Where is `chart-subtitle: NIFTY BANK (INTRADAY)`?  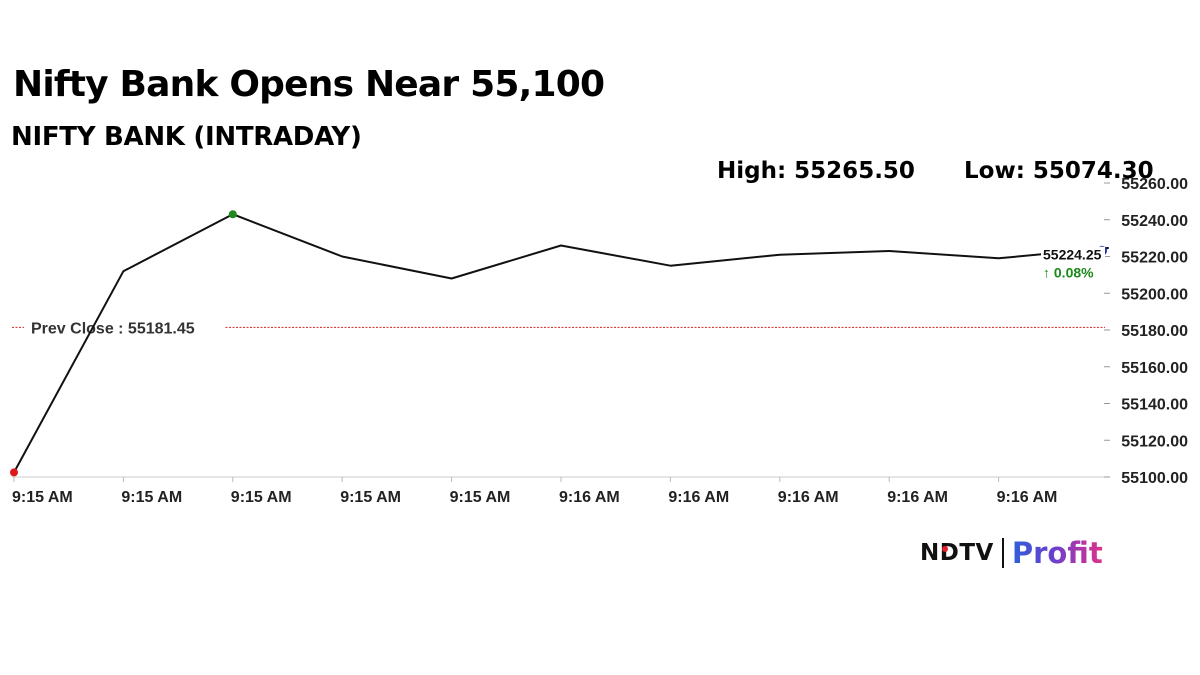 chart-subtitle: NIFTY BANK (INTRADAY) is located at coordinates (186, 137).